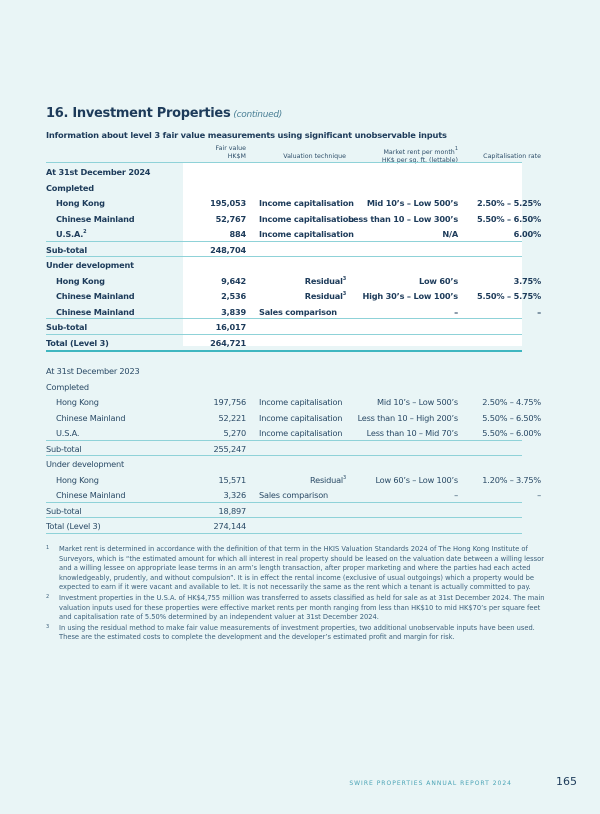  What do you see at coordinates (73, 526) in the screenshot?
I see `row-label-text: Total (Level 3)` at bounding box center [73, 526].